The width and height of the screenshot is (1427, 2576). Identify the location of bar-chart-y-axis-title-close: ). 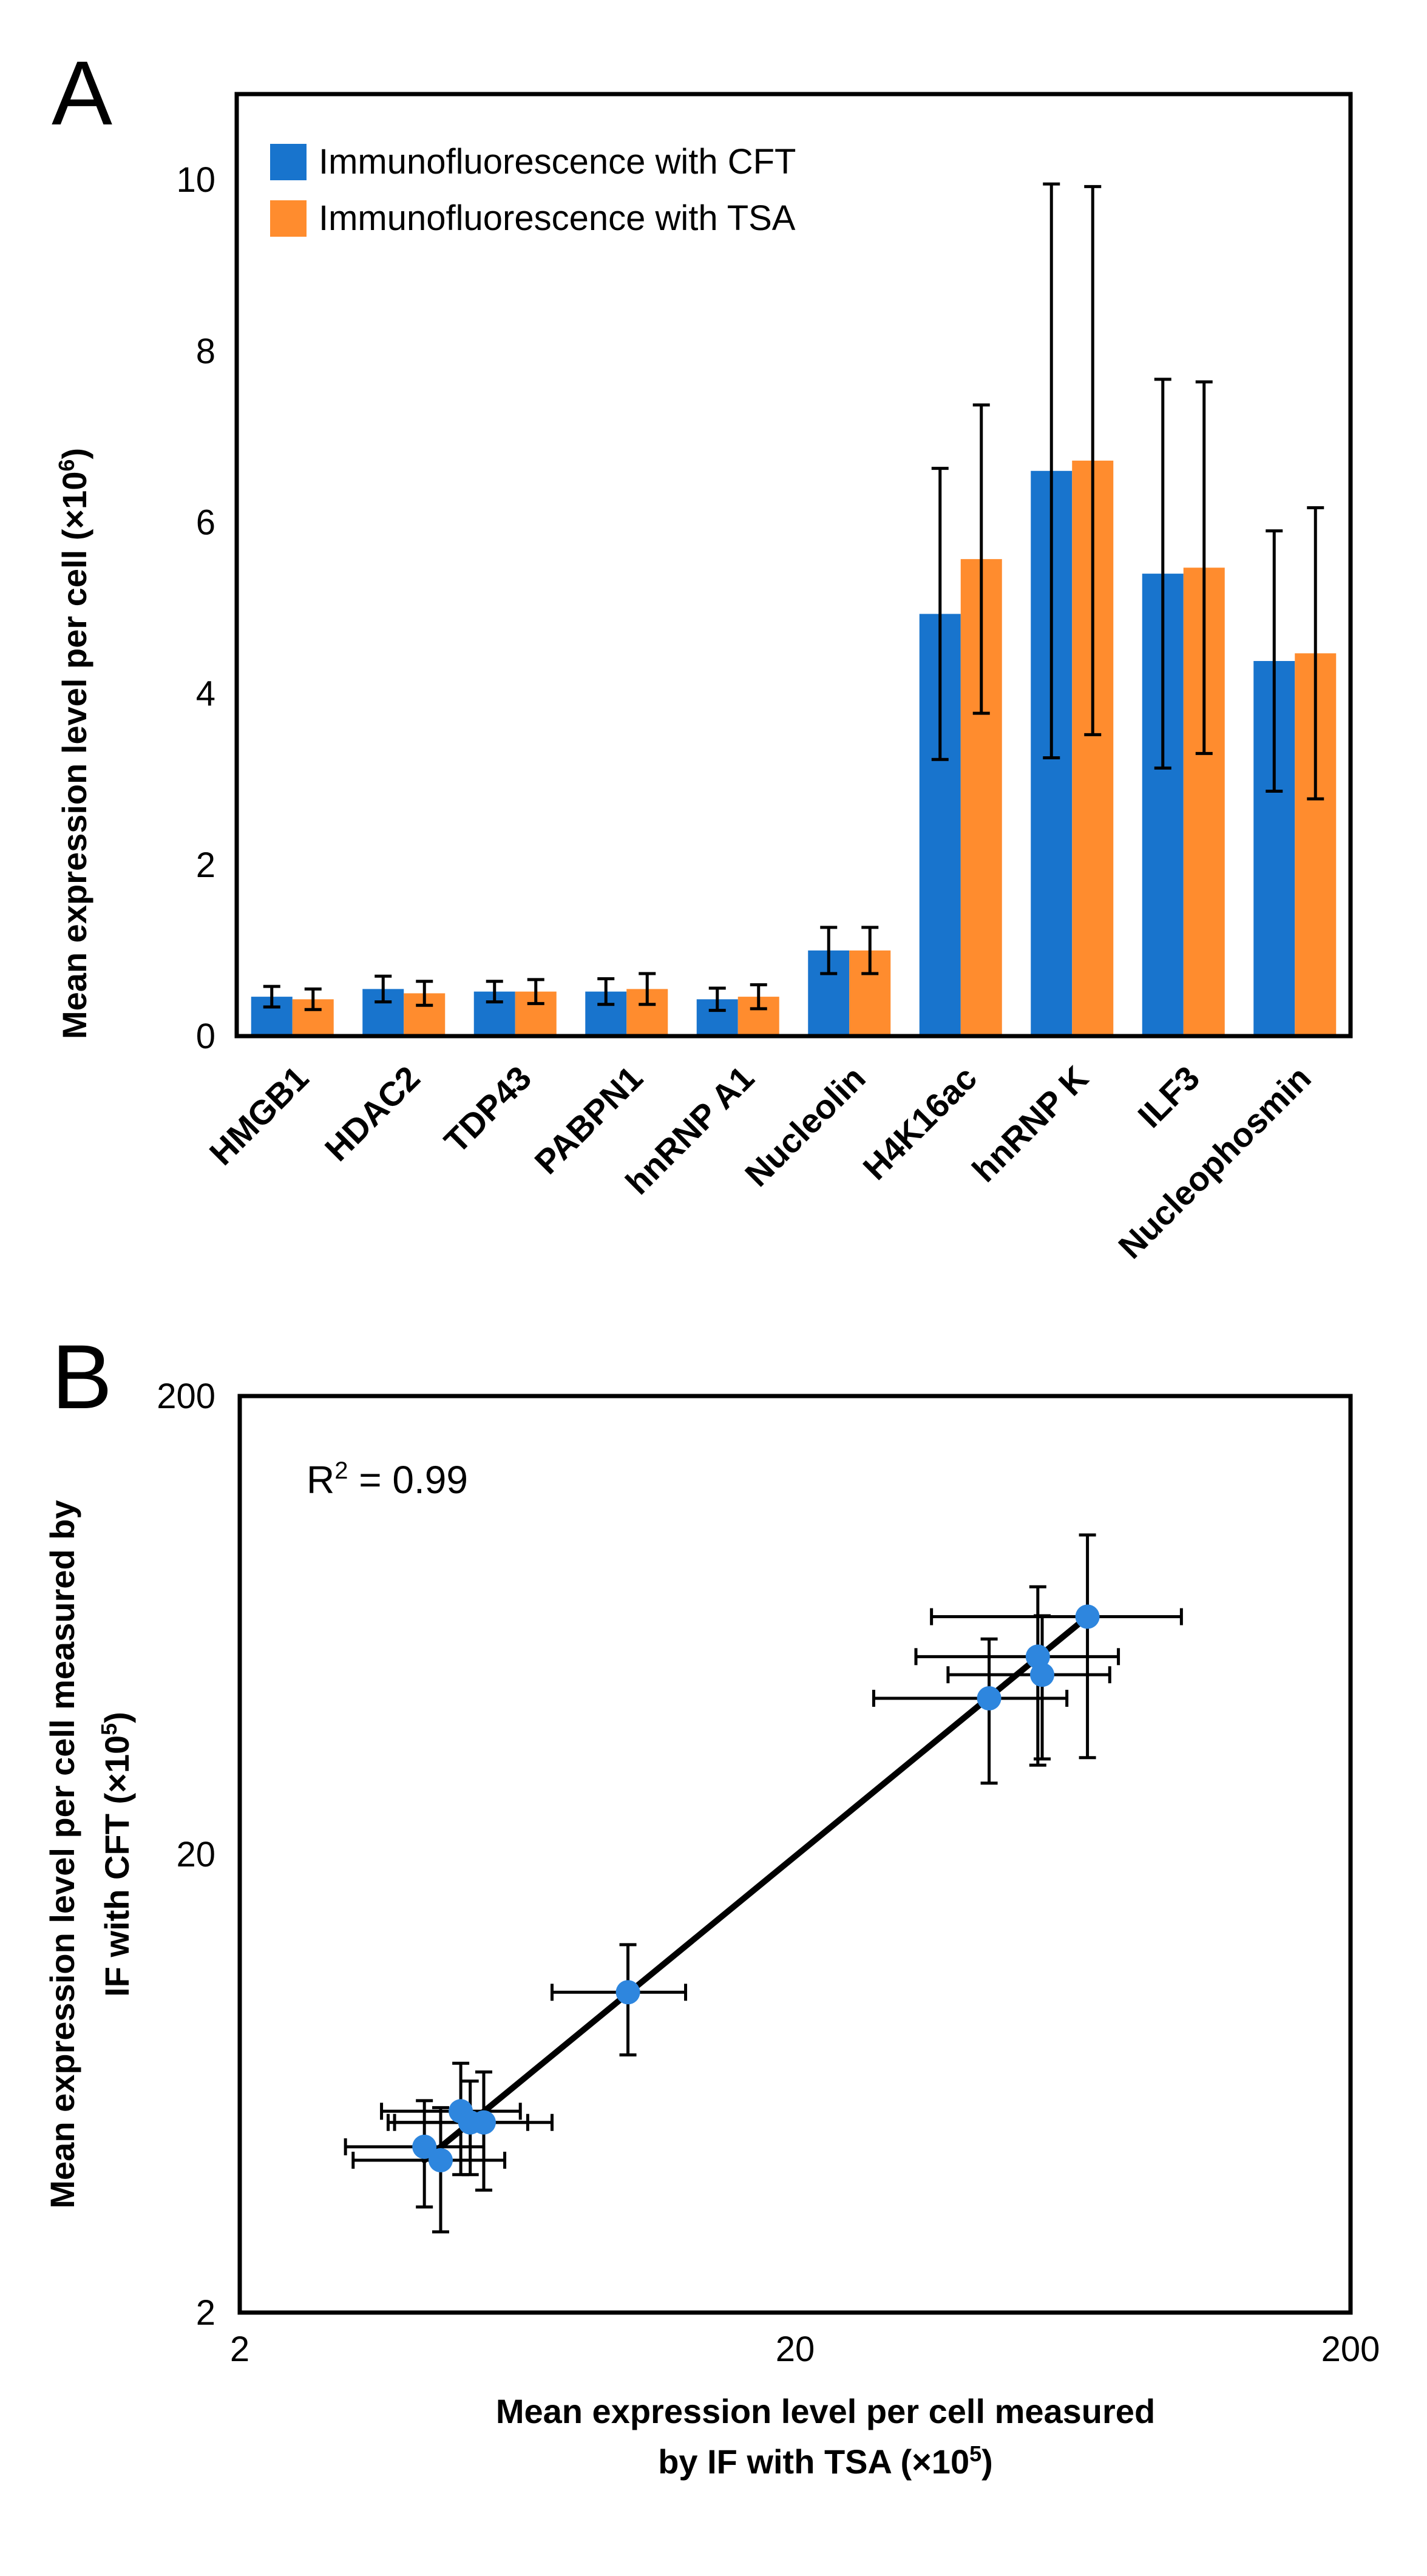
(74, 453).